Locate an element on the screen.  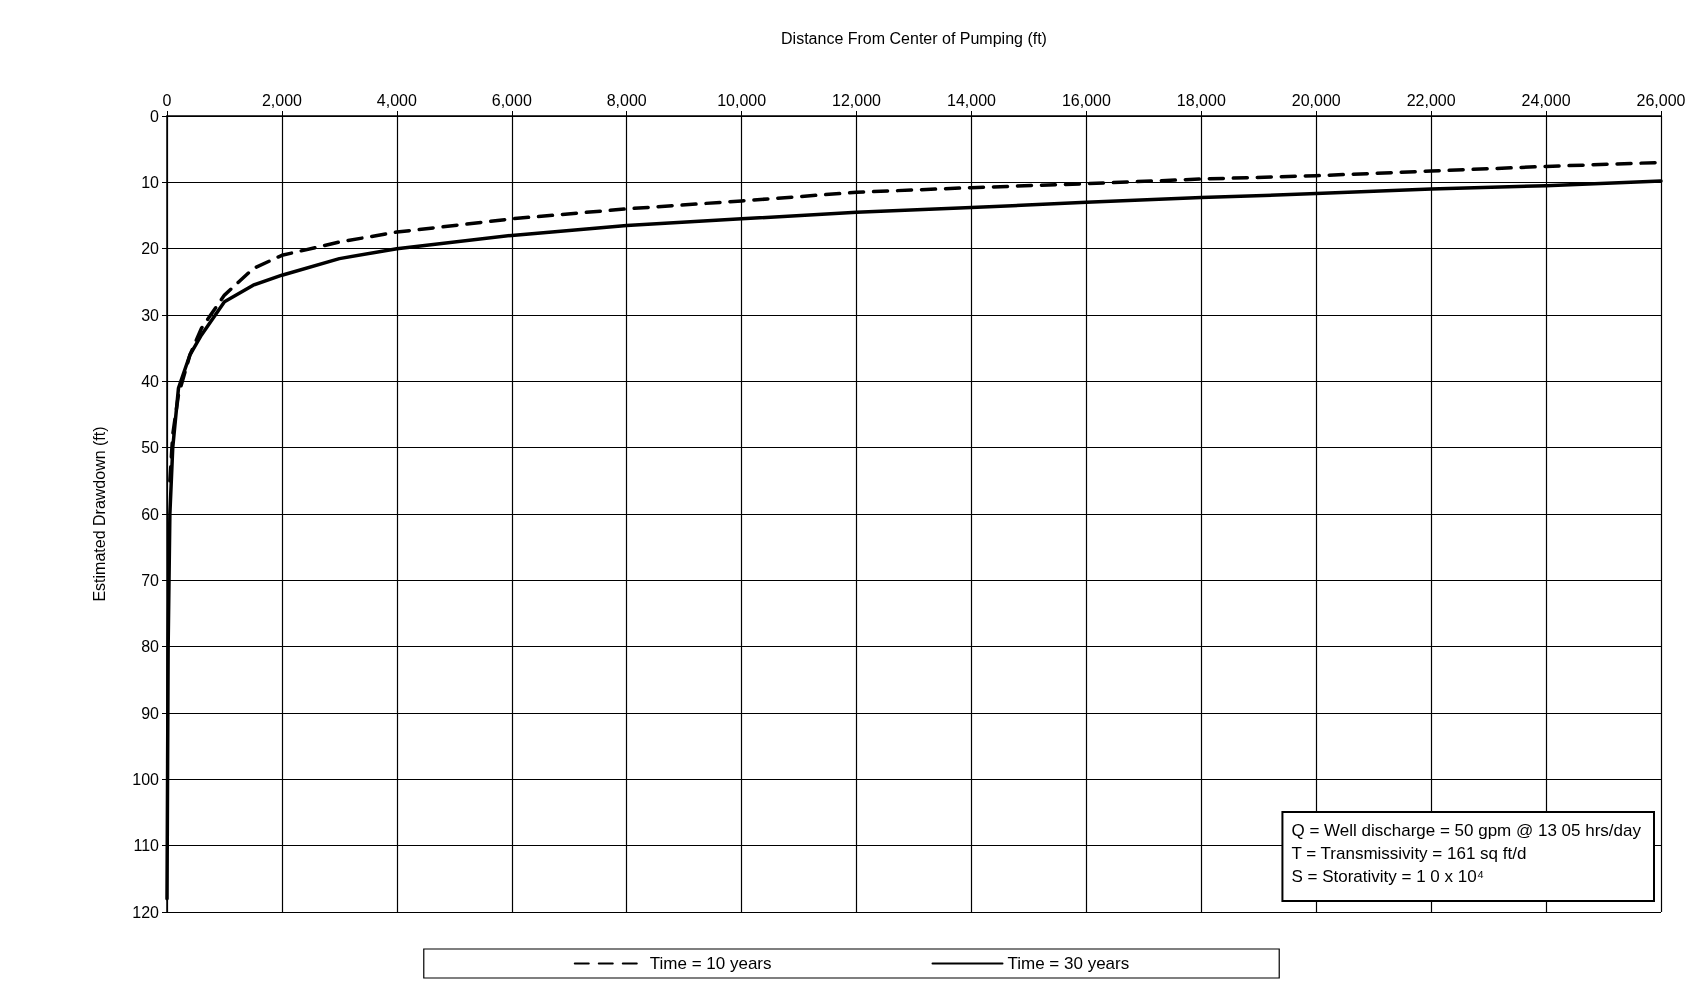
y-tick-label: 0 is located at coordinates (155, 116).